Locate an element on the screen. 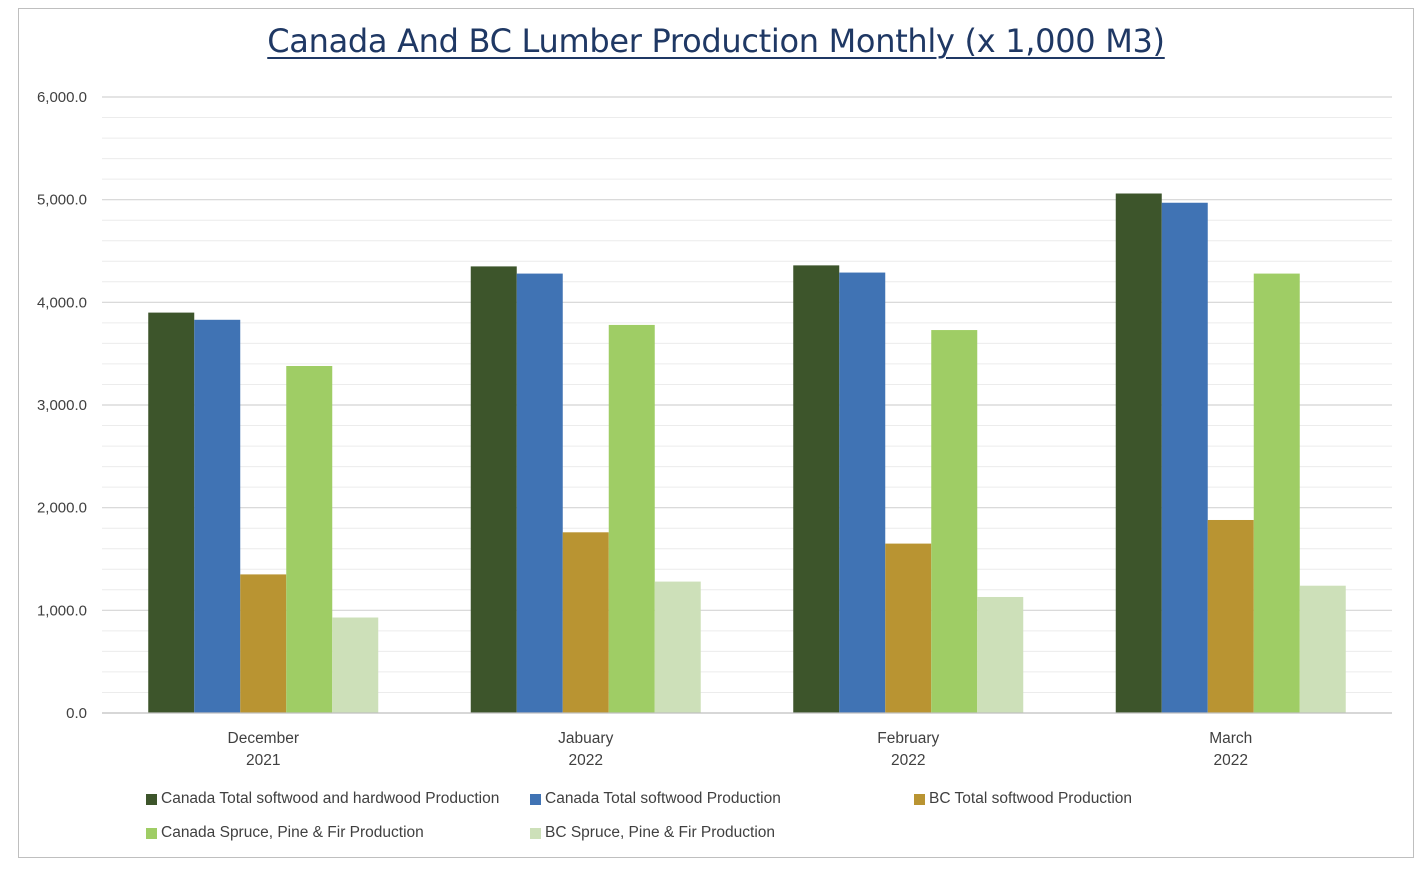  y-tick-label: 6,000.0 is located at coordinates (62, 97).